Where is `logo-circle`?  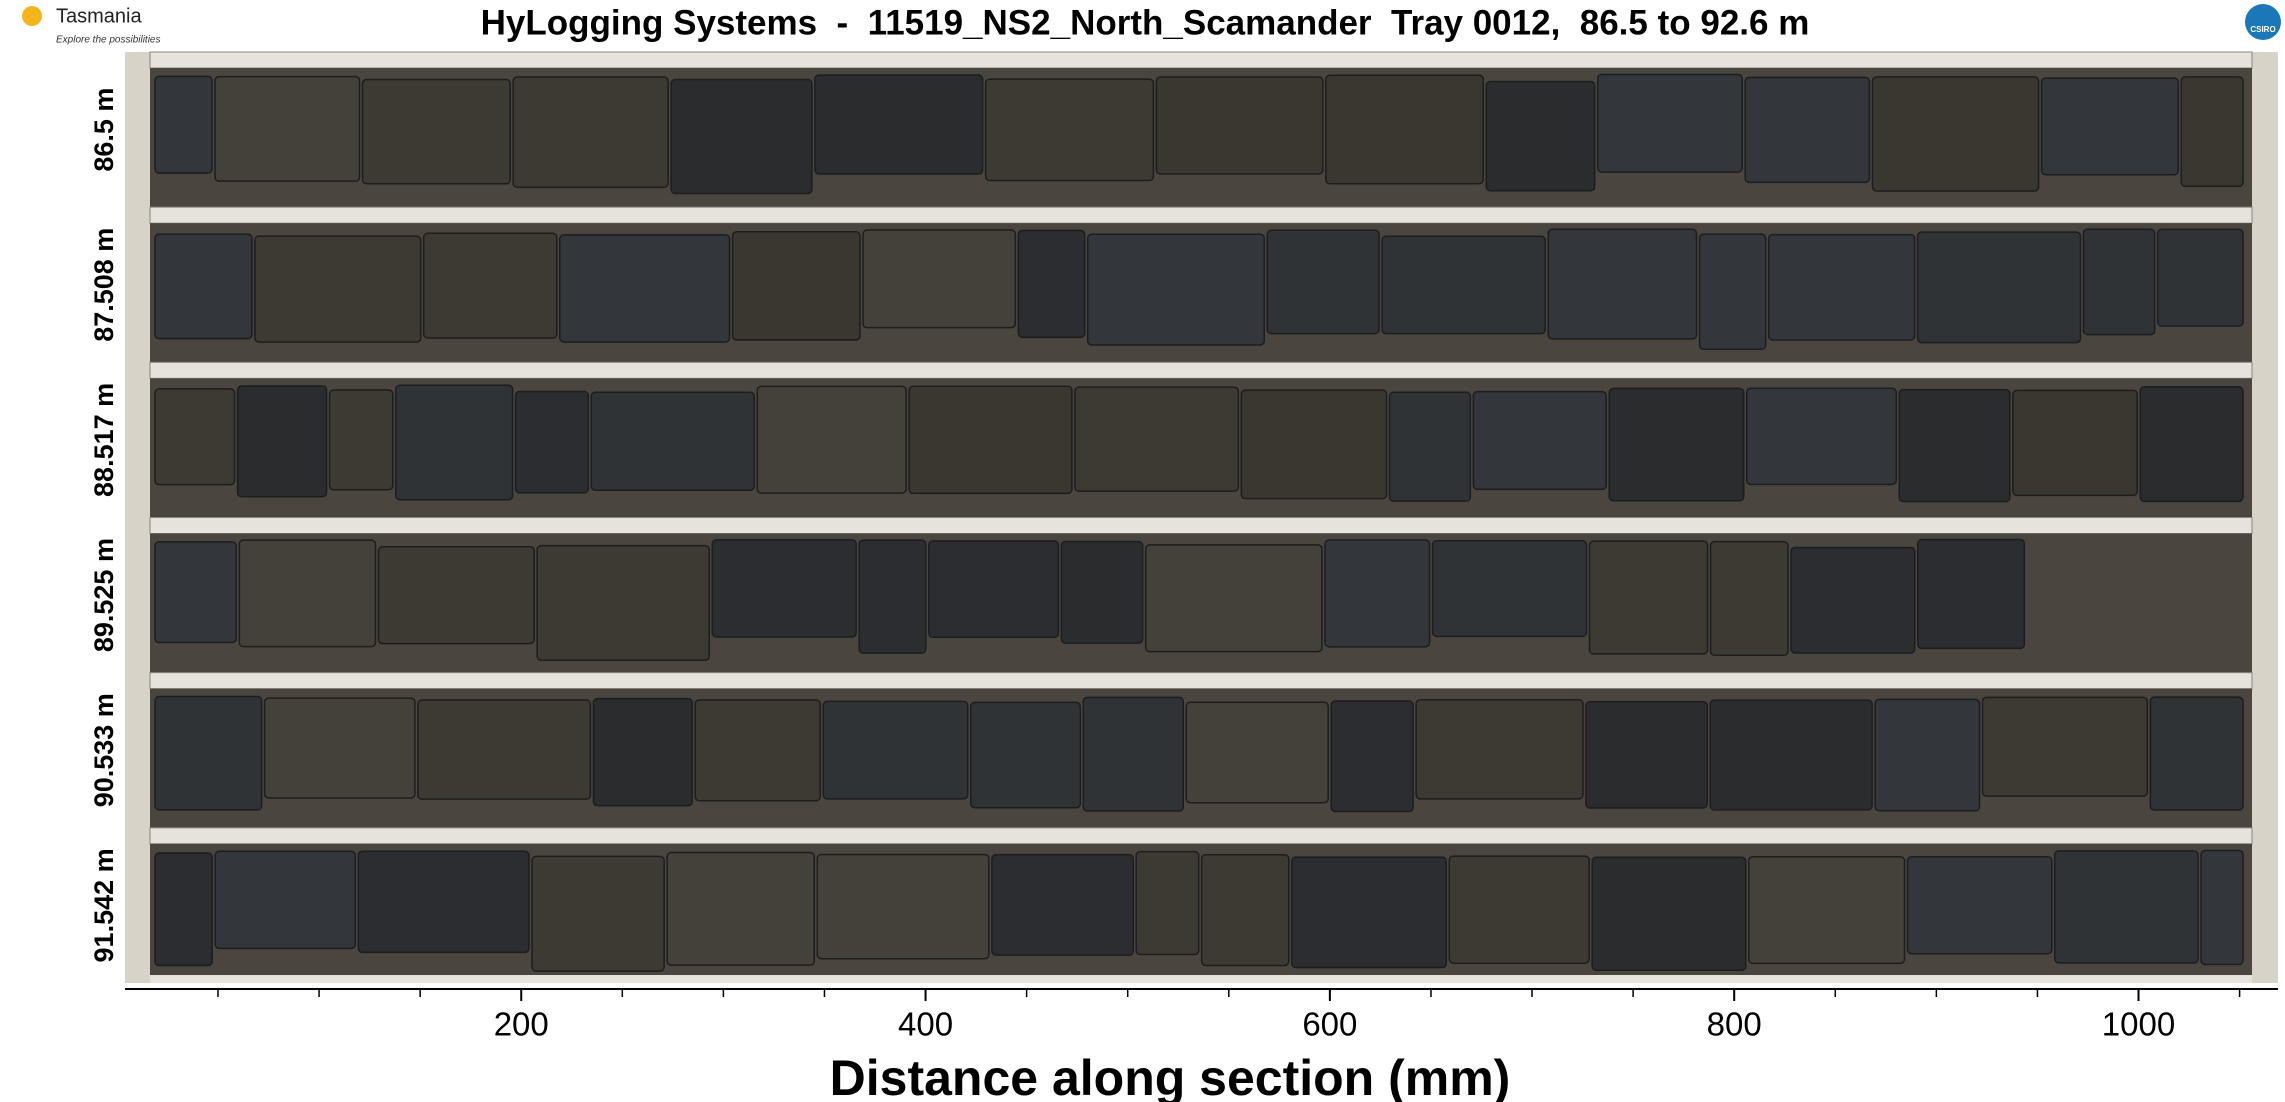 logo-circle is located at coordinates (2263, 22).